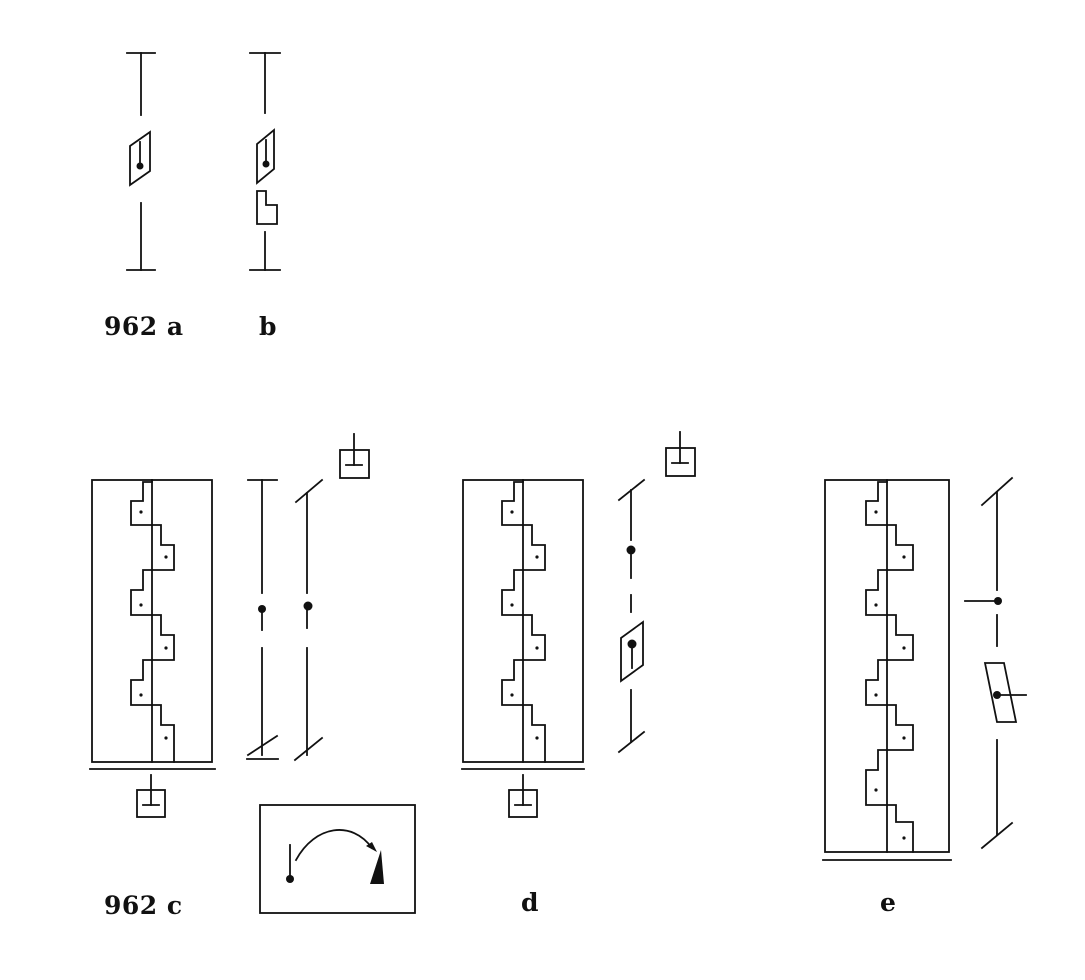 This screenshot has width=1085, height=980. Describe the element at coordinates (144, 326) in the screenshot. I see `label-962a: 962 a` at that location.